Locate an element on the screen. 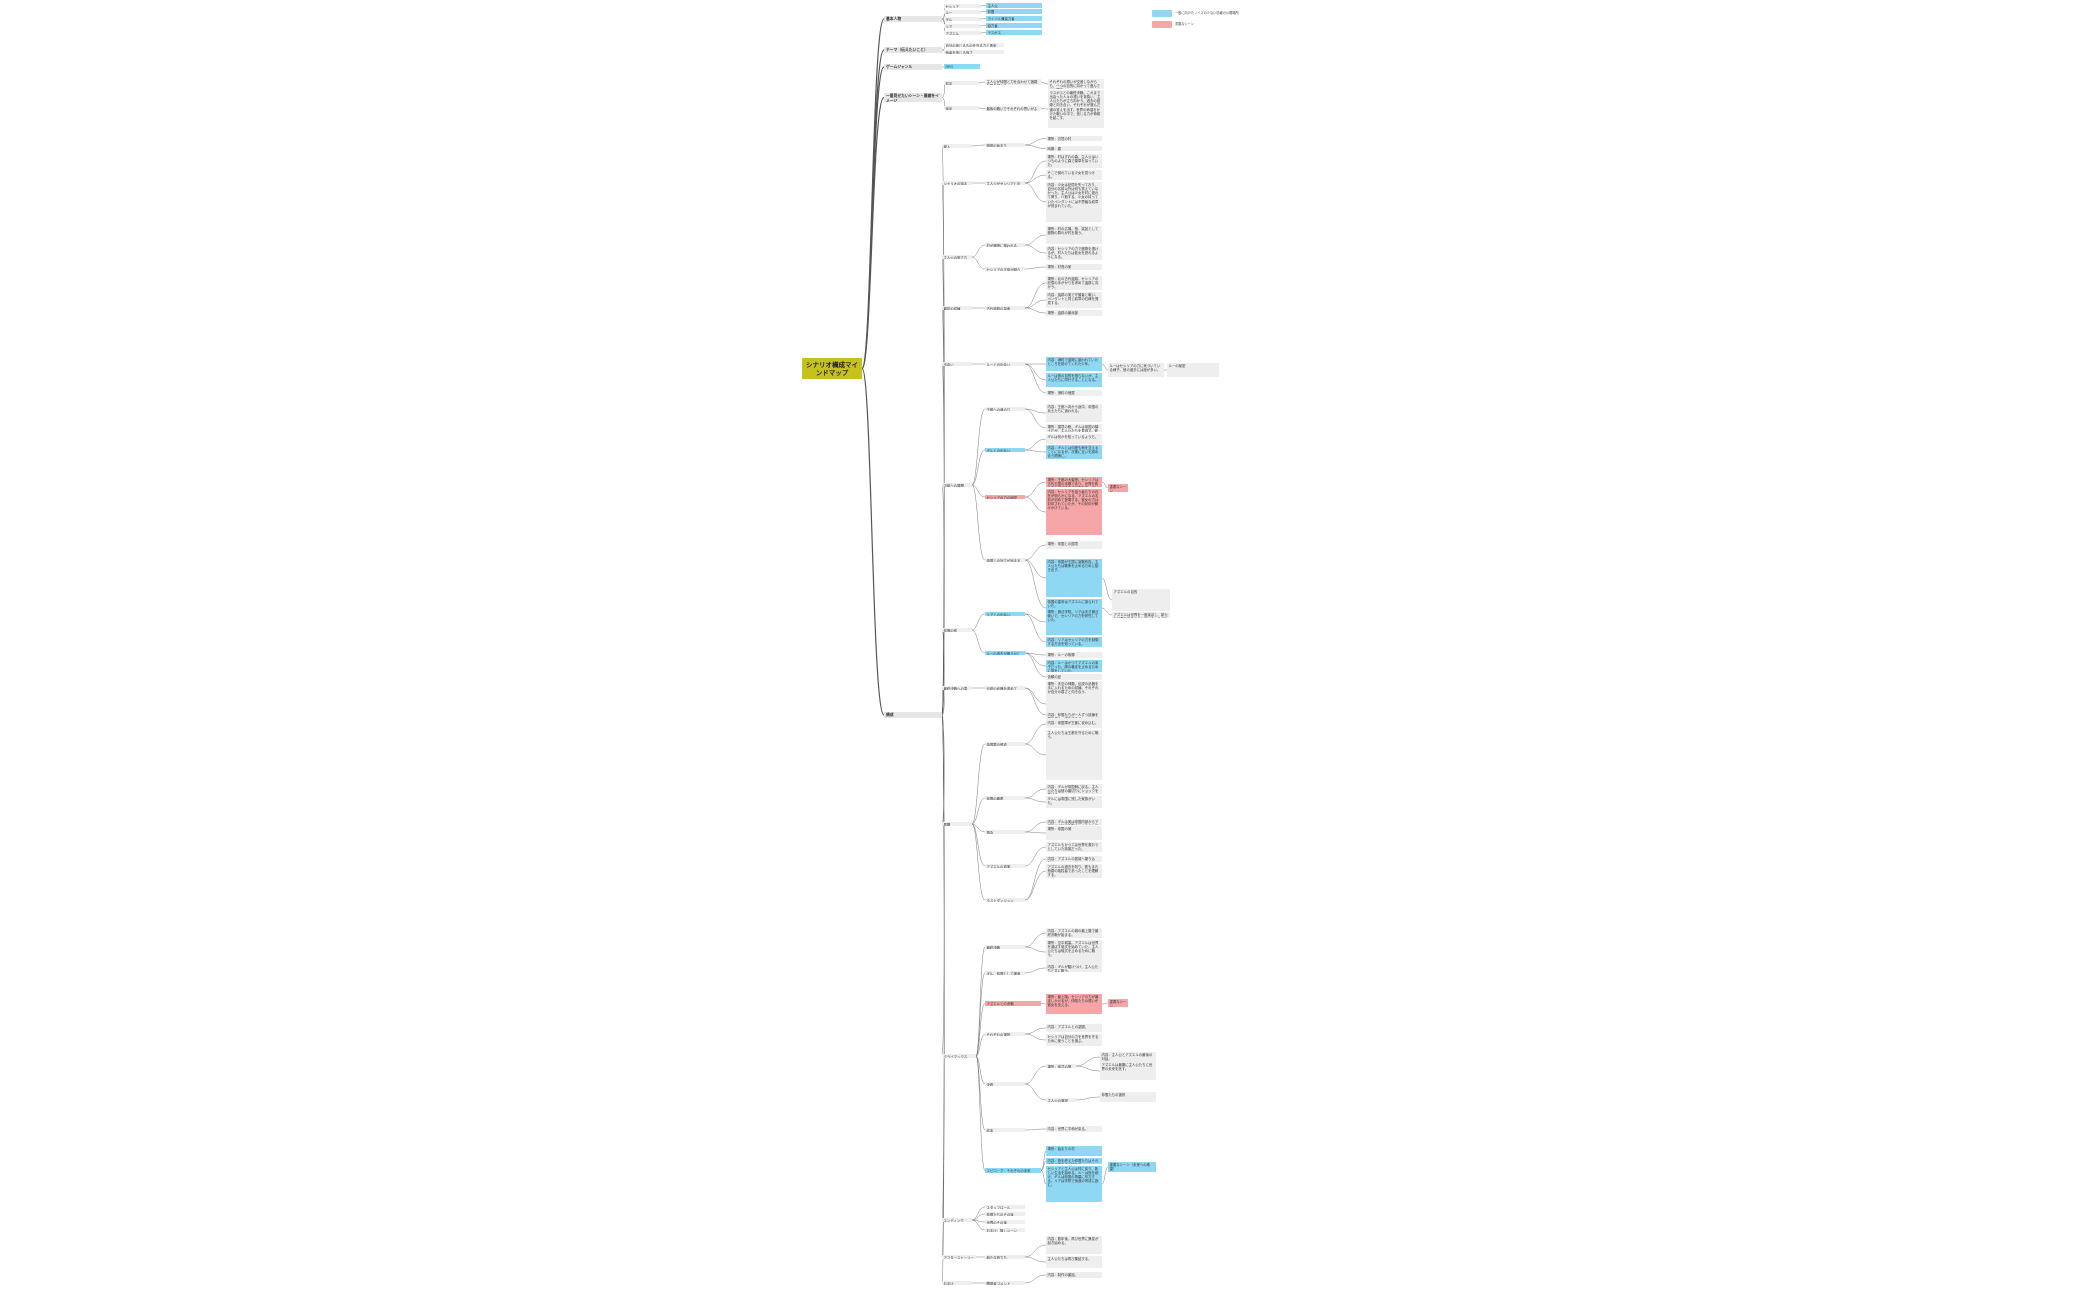  topic-node-s11: エンディング is located at coordinates (957, 1220).